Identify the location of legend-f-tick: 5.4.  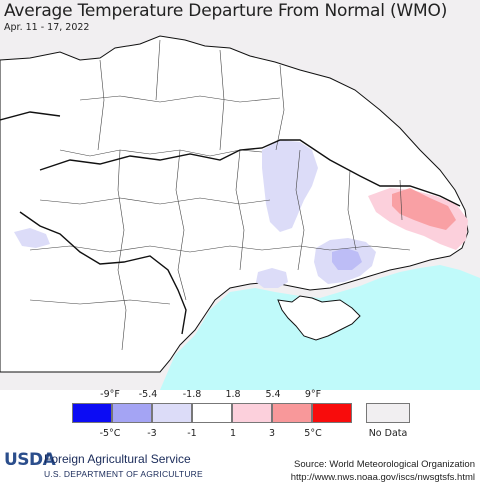
(273, 394).